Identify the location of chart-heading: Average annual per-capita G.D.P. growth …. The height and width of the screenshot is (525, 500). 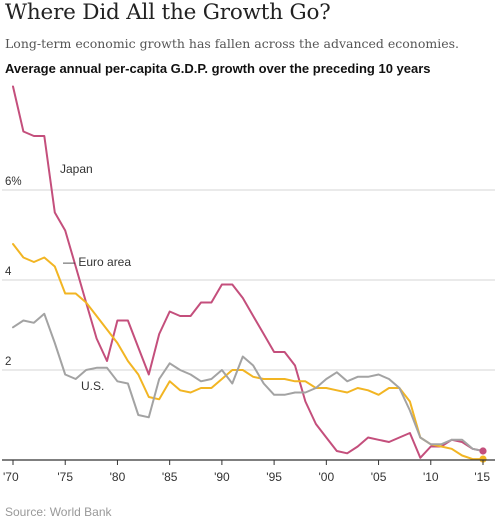
(218, 68).